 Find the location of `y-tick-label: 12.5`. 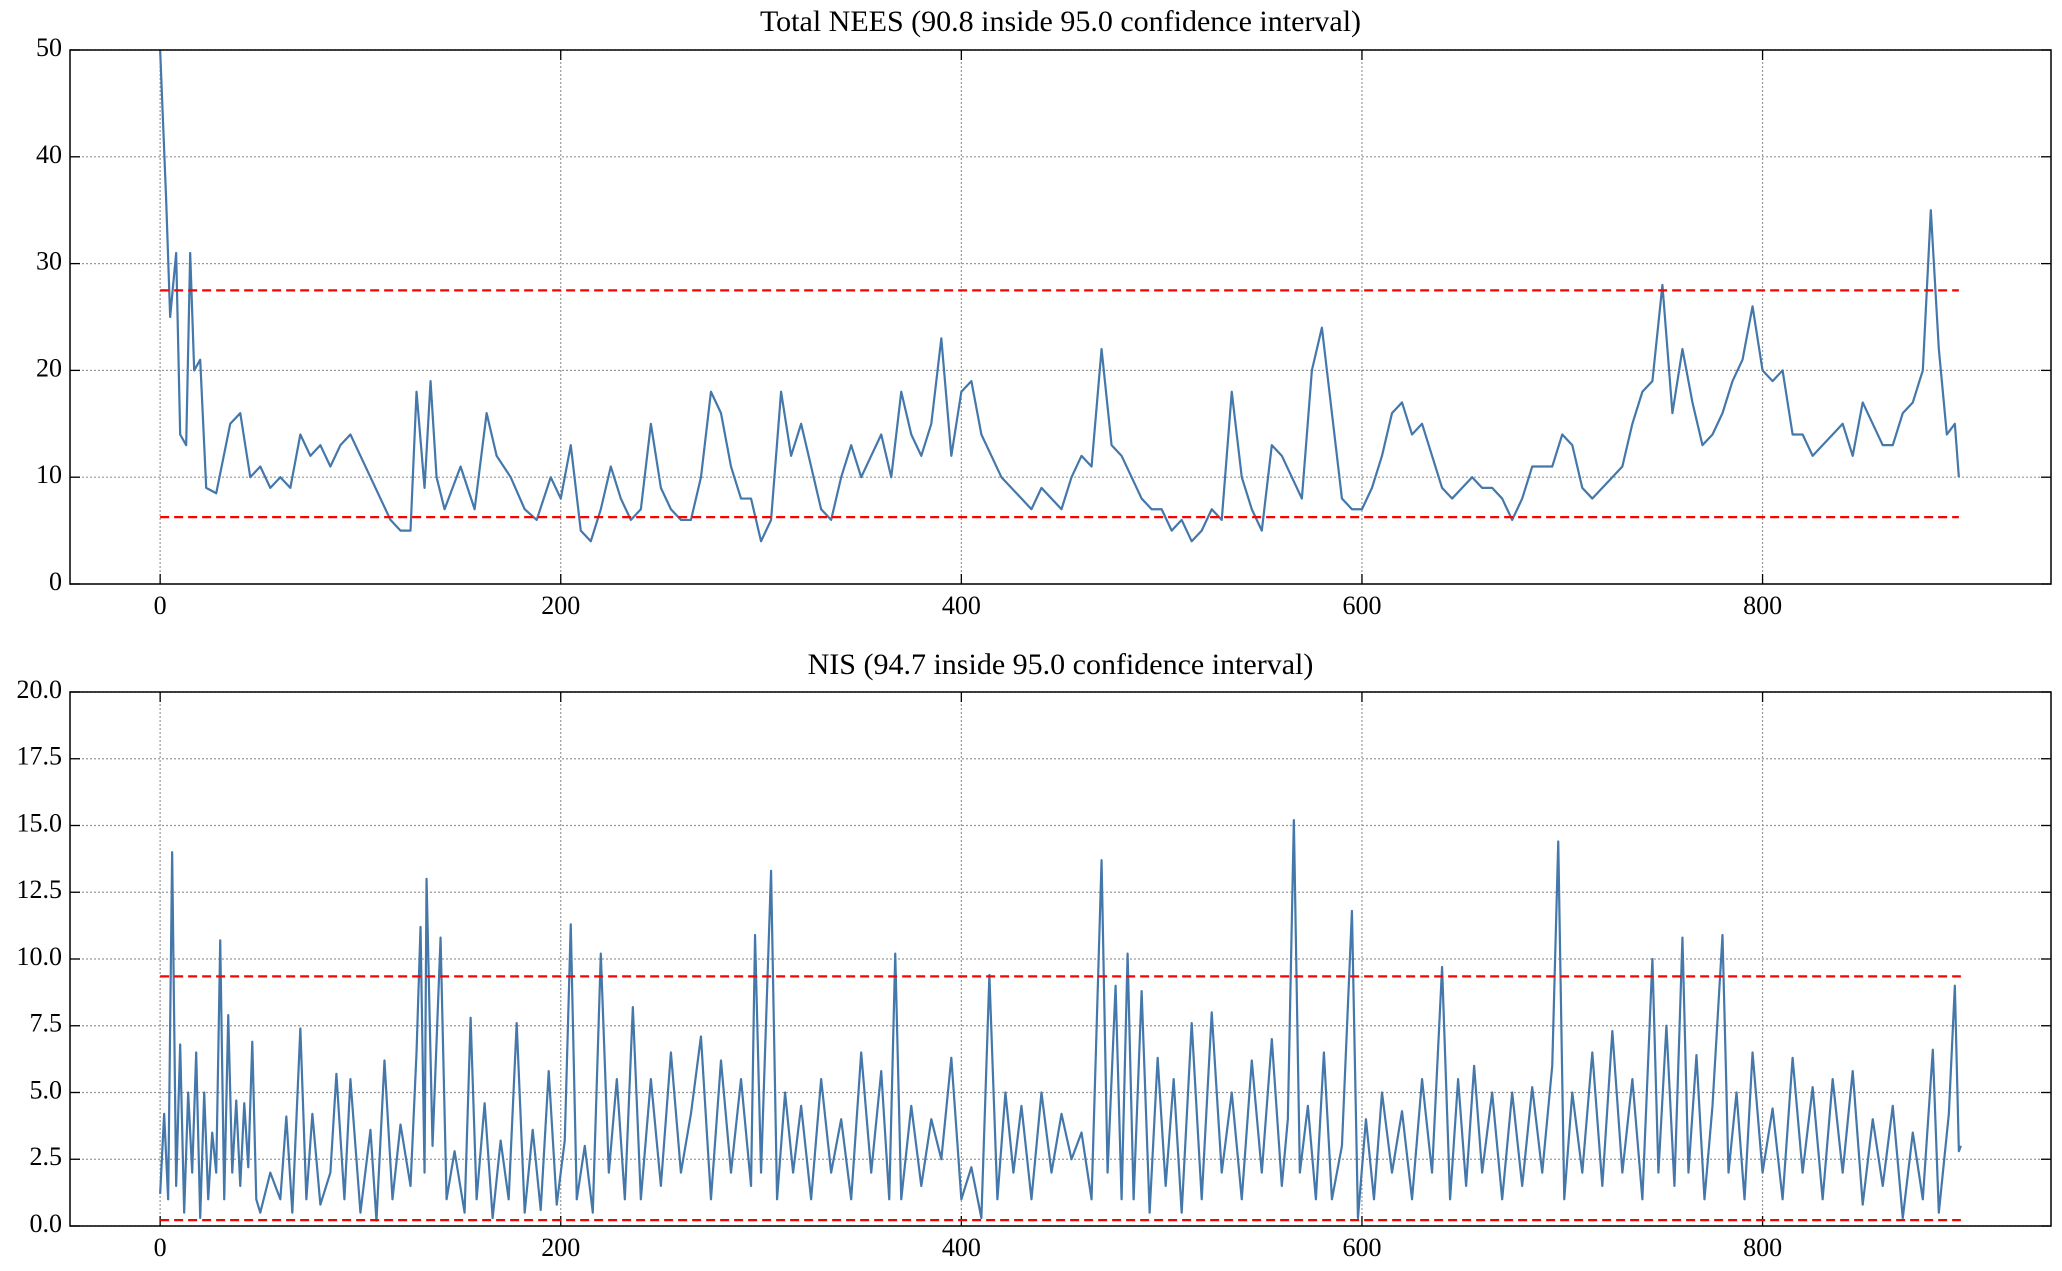

y-tick-label: 12.5 is located at coordinates (40, 889).